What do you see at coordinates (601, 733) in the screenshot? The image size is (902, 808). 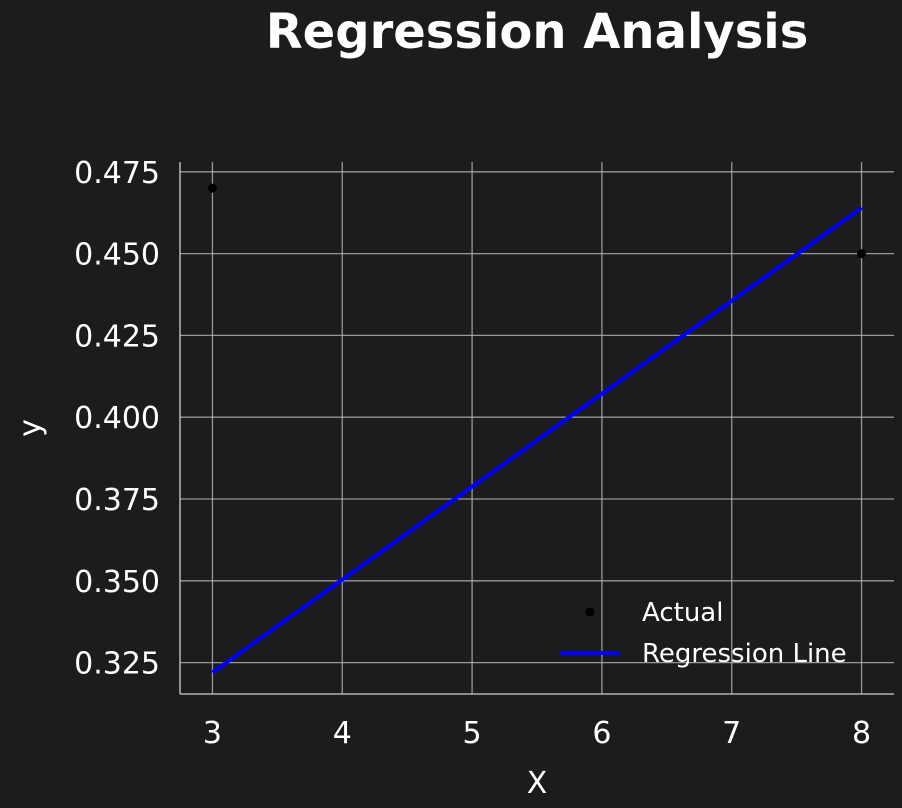 I see `x-tick-label: 6` at bounding box center [601, 733].